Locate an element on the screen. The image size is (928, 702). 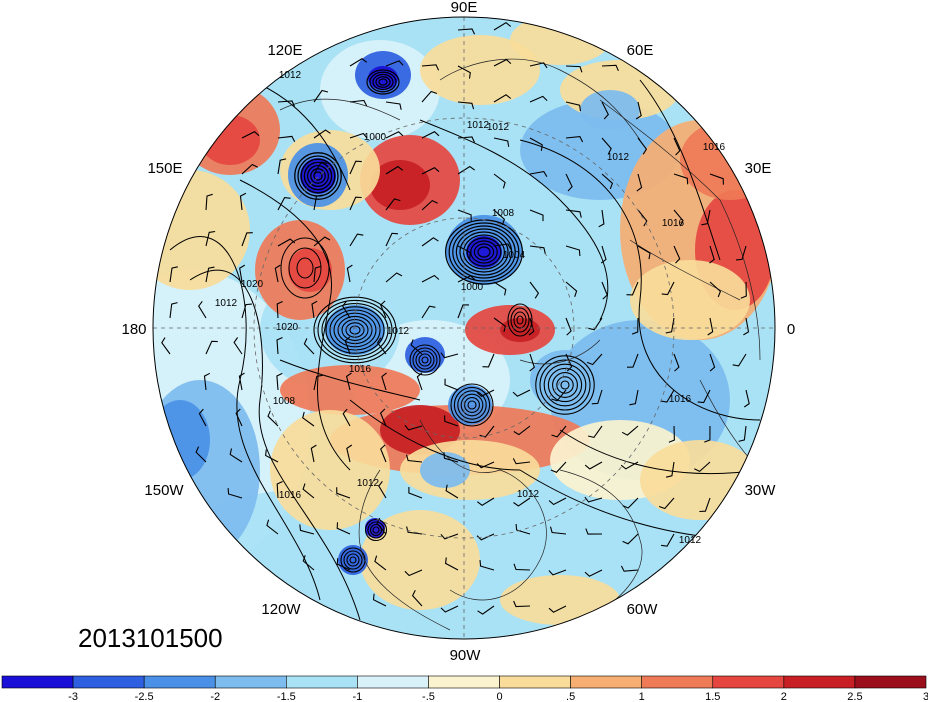
latitude-circle is located at coordinates (464, 328).